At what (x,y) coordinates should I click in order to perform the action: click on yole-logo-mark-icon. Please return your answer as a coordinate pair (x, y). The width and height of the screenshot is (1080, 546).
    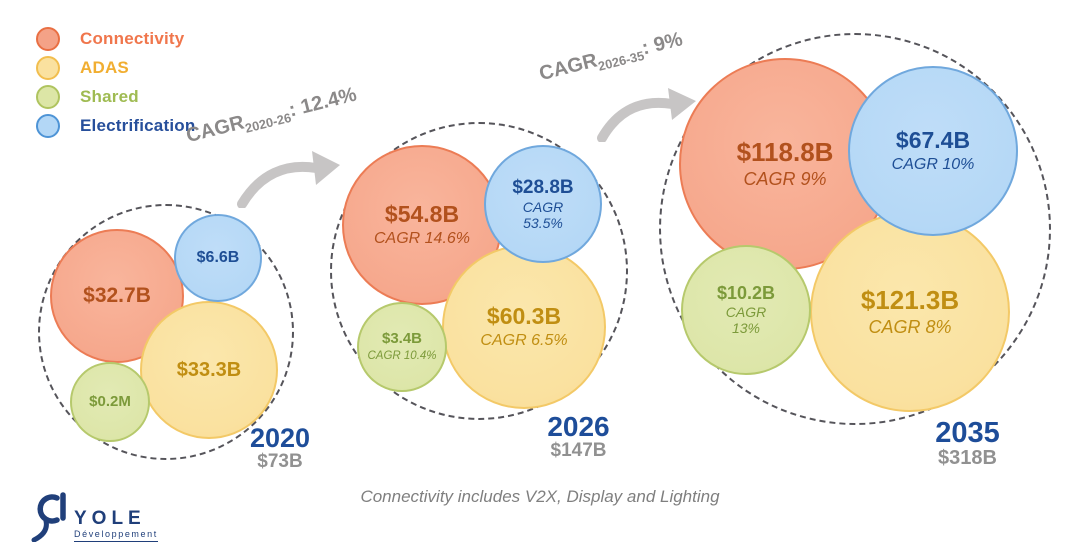
    Looking at the image, I should click on (48, 517).